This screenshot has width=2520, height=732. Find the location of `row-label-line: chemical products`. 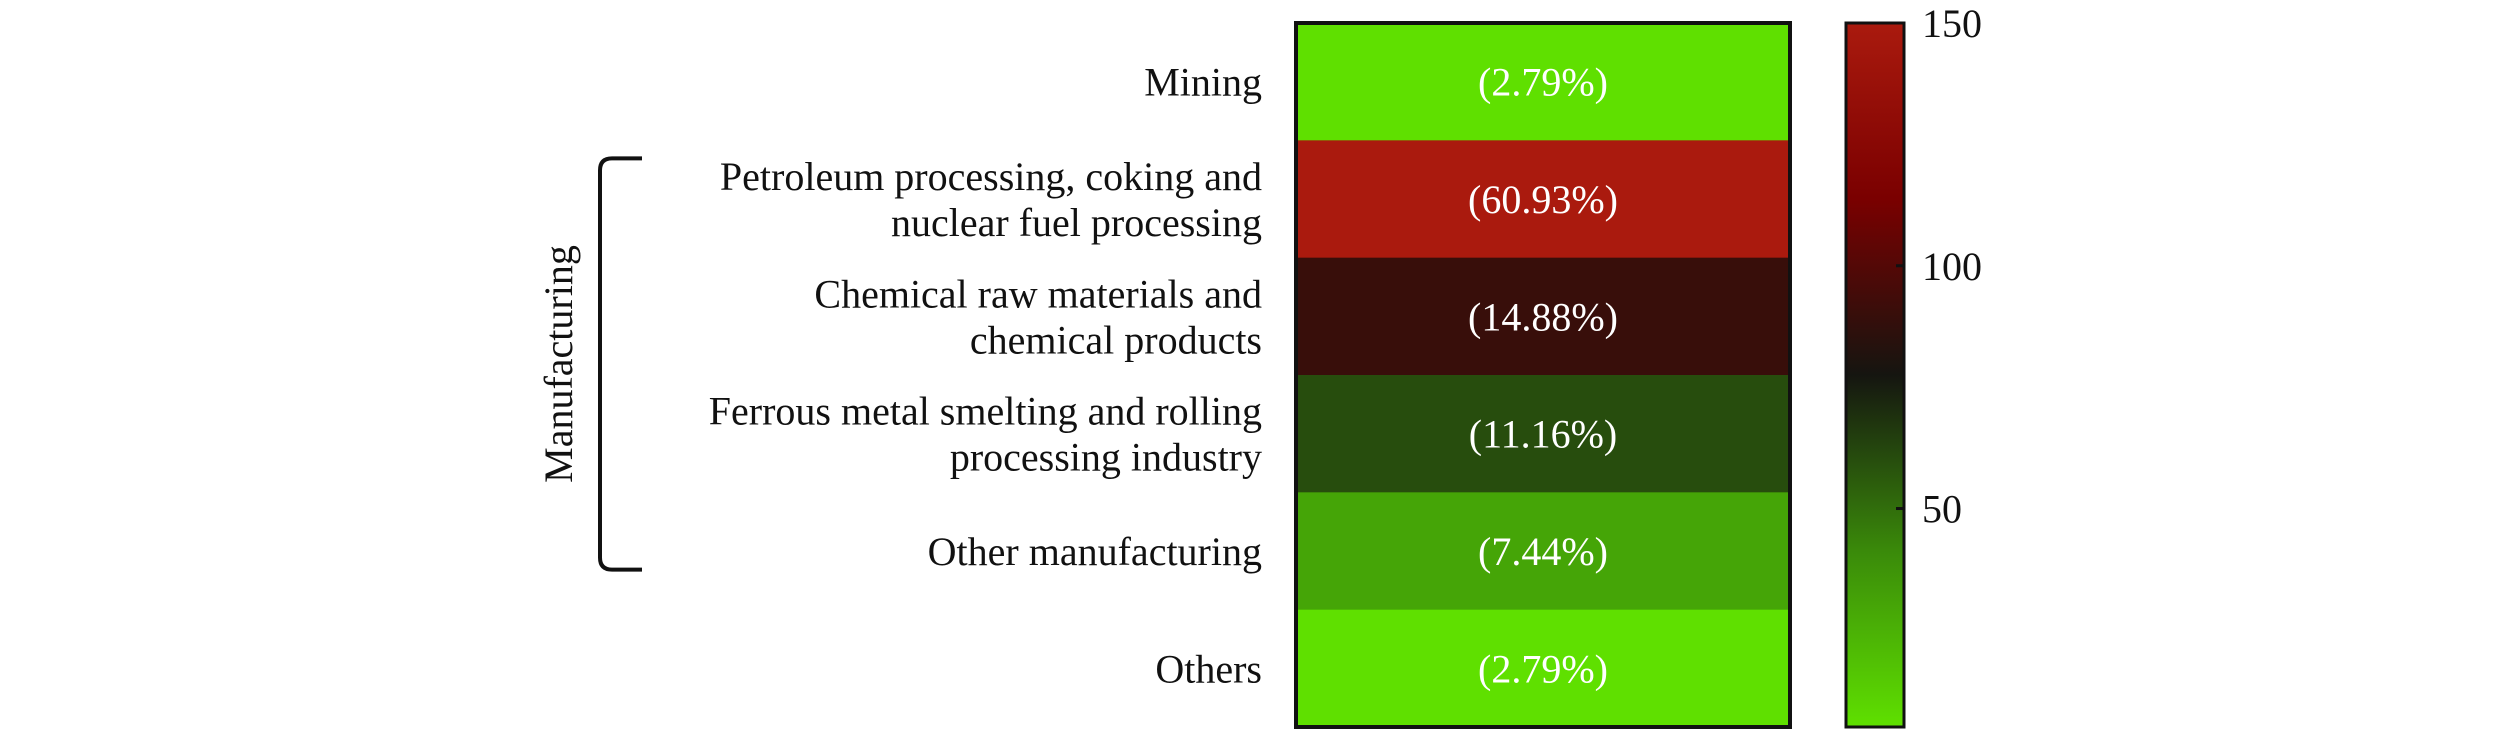

row-label-line: chemical products is located at coordinates (1116, 339).